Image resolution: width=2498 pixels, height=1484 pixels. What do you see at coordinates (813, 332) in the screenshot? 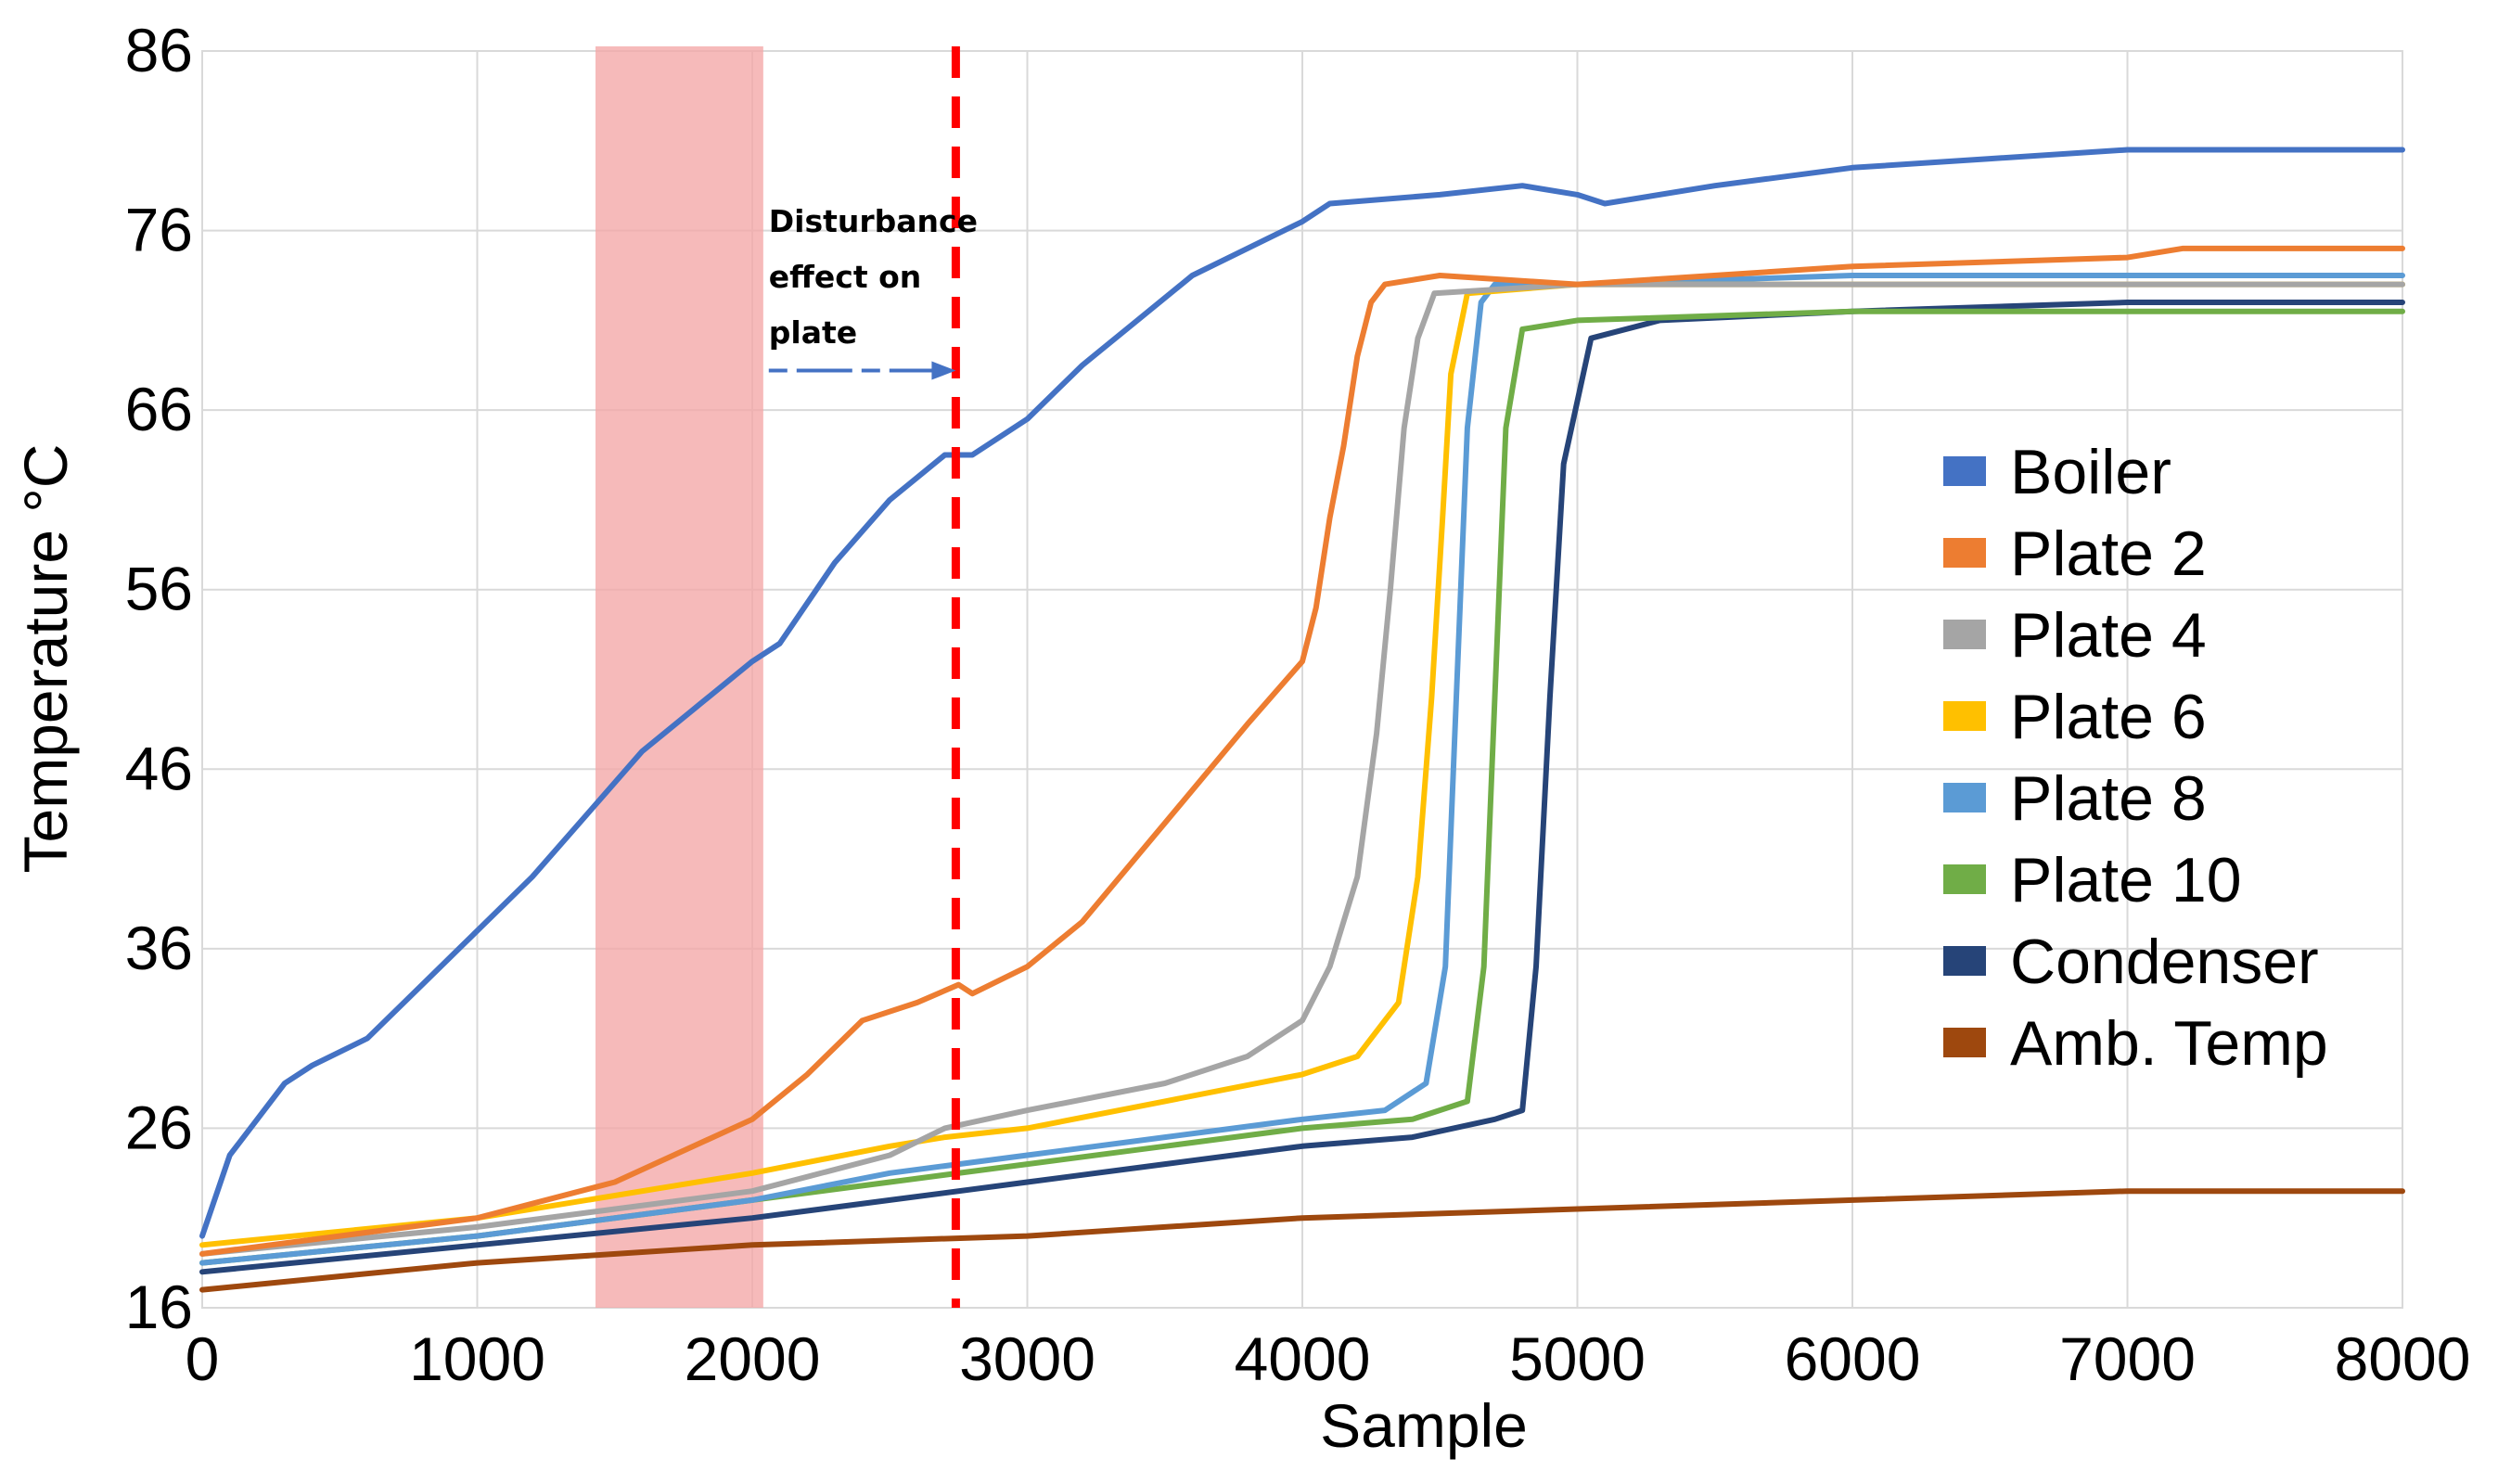
I see `annotation-text-line: plate` at bounding box center [813, 332].